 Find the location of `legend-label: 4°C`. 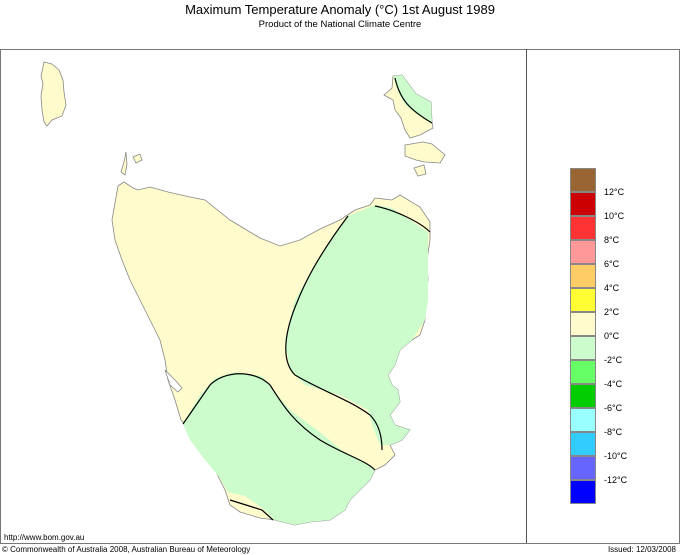

legend-label: 4°C is located at coordinates (612, 288).